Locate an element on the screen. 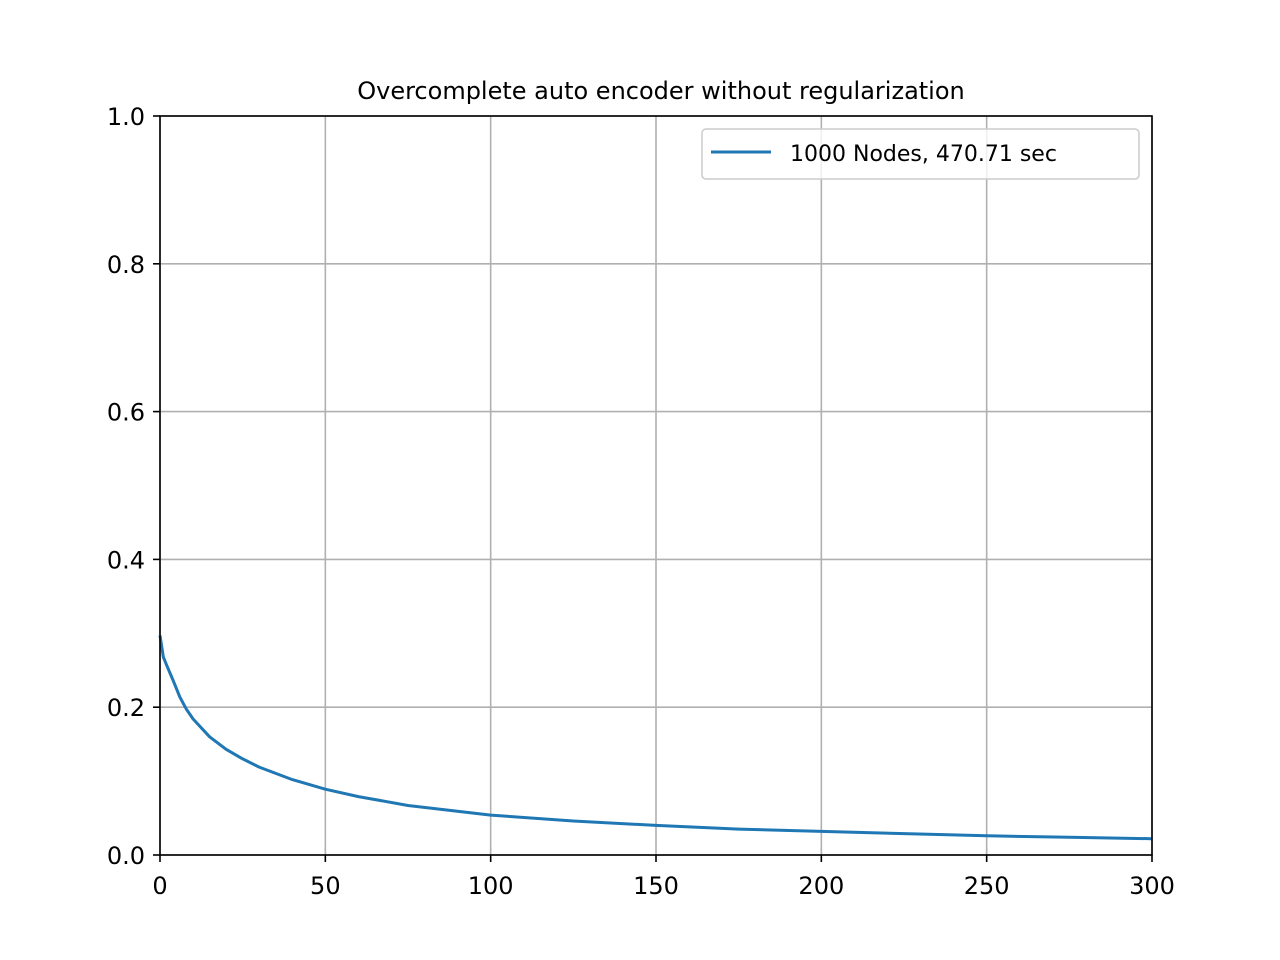 The image size is (1280, 960). y-tick-label: 0.2 is located at coordinates (126, 708).